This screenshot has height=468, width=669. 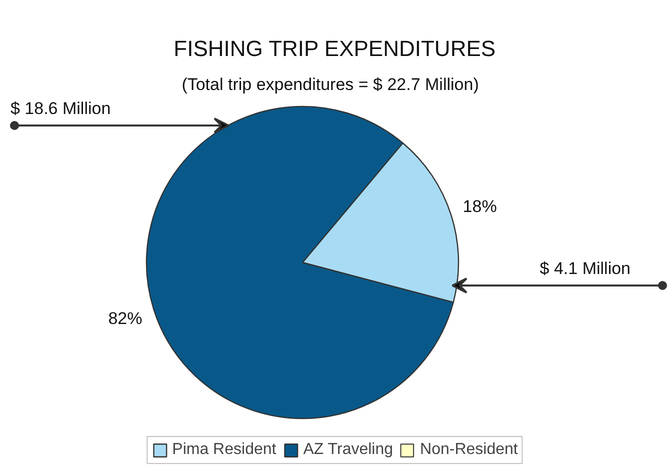 What do you see at coordinates (330, 84) in the screenshot?
I see `chart-subtitle: (Total trip expenditures = $ 22.7 Million)` at bounding box center [330, 84].